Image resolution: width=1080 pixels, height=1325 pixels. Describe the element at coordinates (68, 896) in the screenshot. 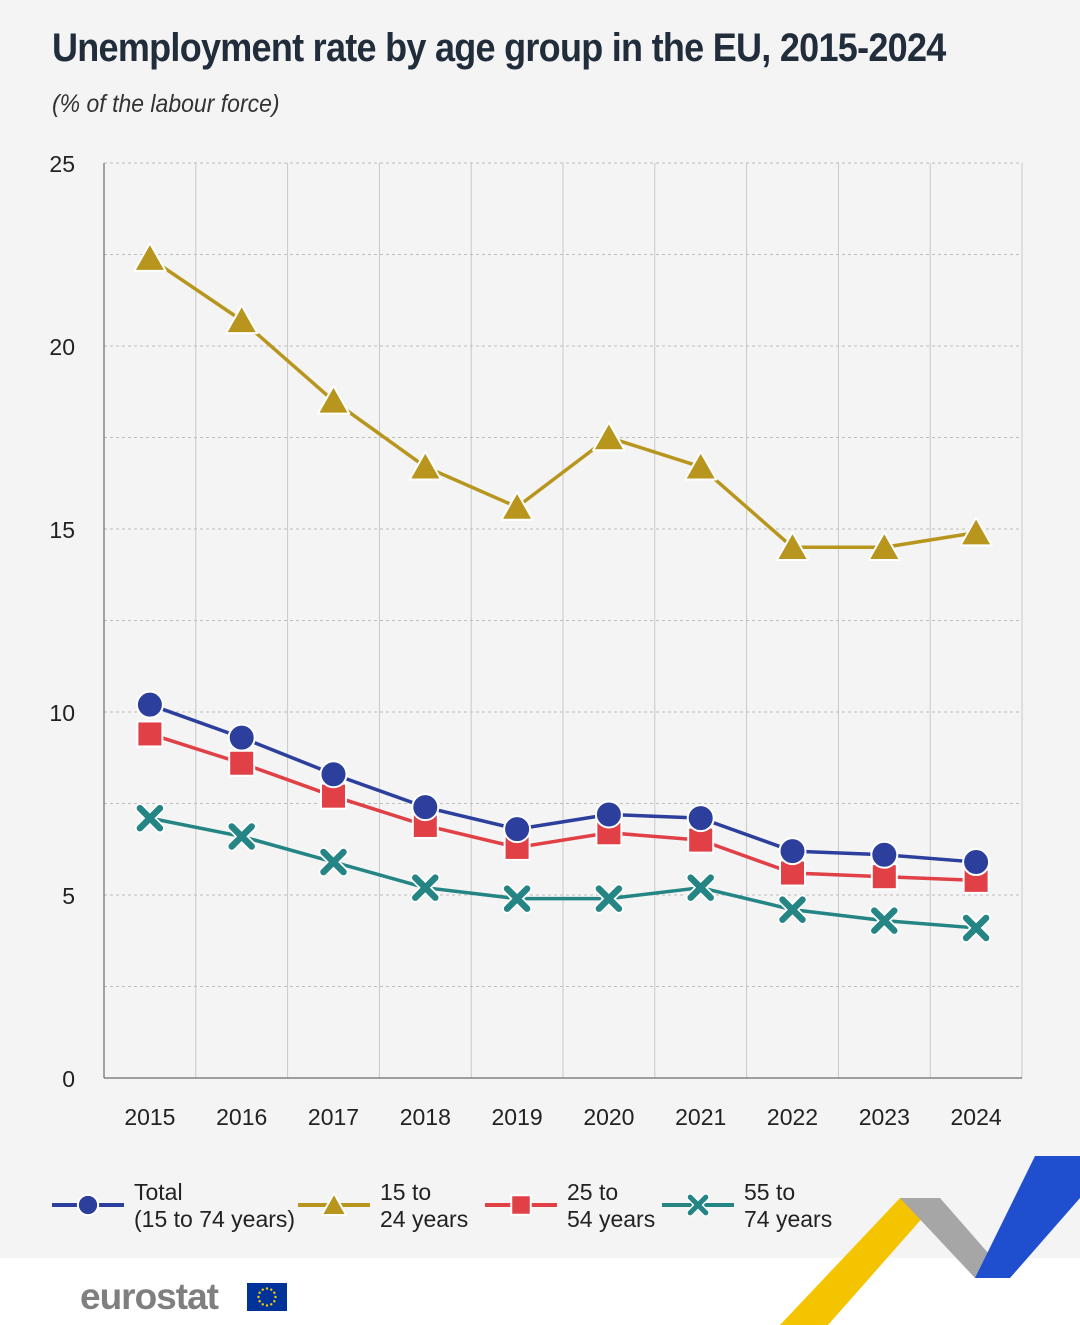

I see `y-tick-label: 5` at that location.